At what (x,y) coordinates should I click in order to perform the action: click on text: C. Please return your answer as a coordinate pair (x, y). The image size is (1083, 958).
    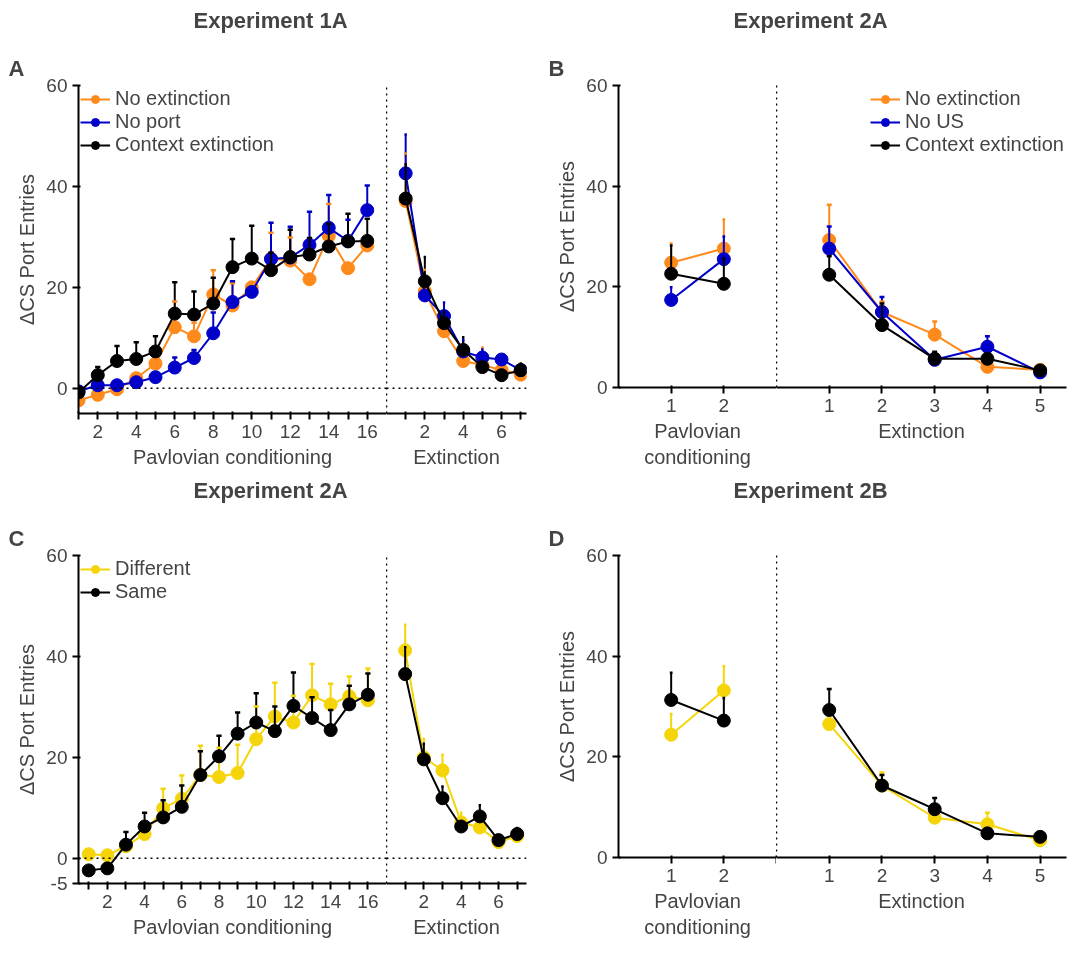
    Looking at the image, I should click on (16, 538).